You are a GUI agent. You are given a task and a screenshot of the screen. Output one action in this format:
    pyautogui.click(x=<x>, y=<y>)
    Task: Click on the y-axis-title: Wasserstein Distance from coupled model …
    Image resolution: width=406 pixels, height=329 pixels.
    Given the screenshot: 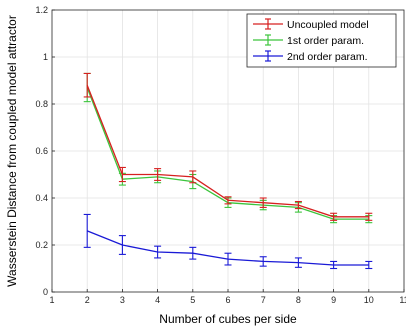 What is the action you would take?
    pyautogui.click(x=12, y=151)
    